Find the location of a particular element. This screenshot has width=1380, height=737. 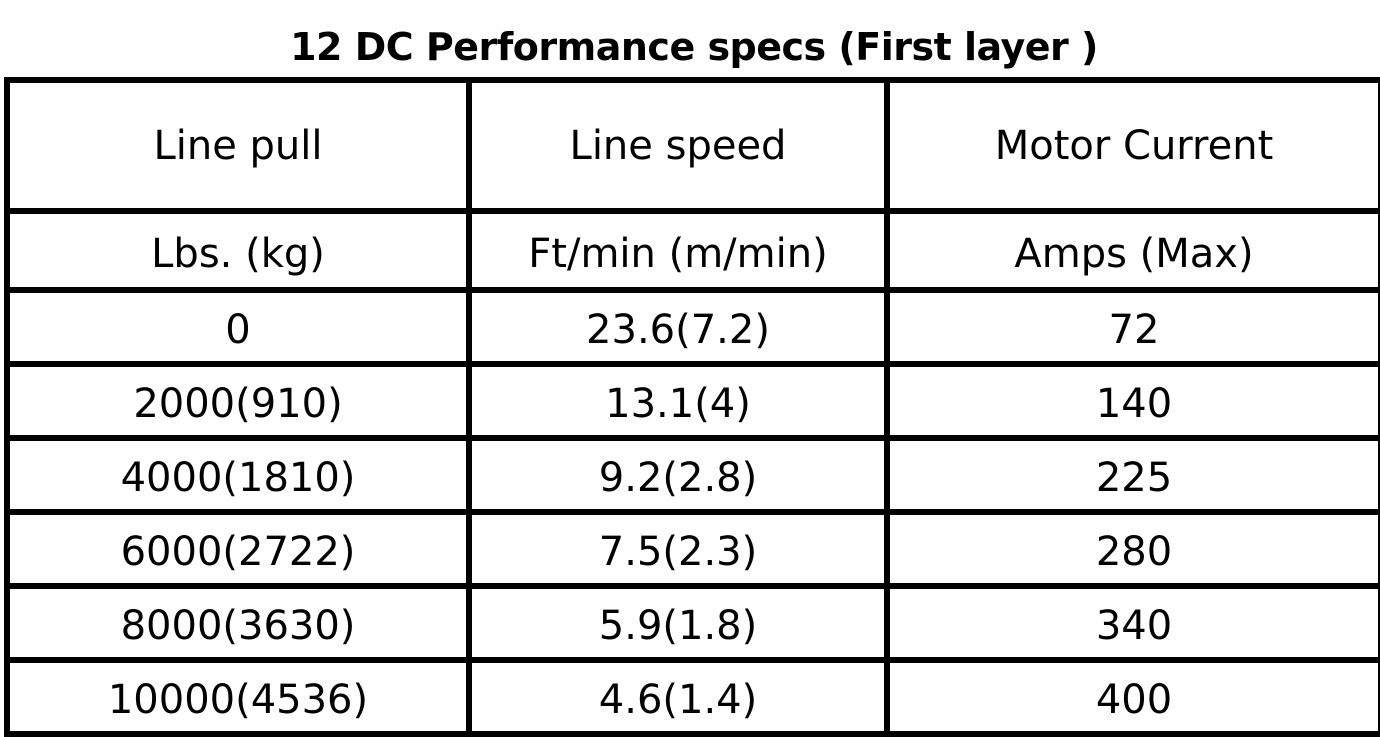

table-row: 4000(1810) 9.2(2.8) 225 is located at coordinates (692, 475).